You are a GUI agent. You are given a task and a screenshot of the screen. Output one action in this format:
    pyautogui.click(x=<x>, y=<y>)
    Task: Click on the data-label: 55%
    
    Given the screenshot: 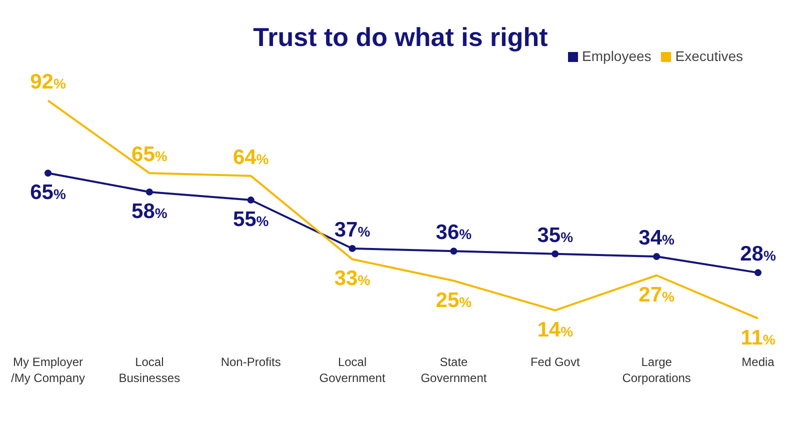 What is the action you would take?
    pyautogui.click(x=251, y=220)
    